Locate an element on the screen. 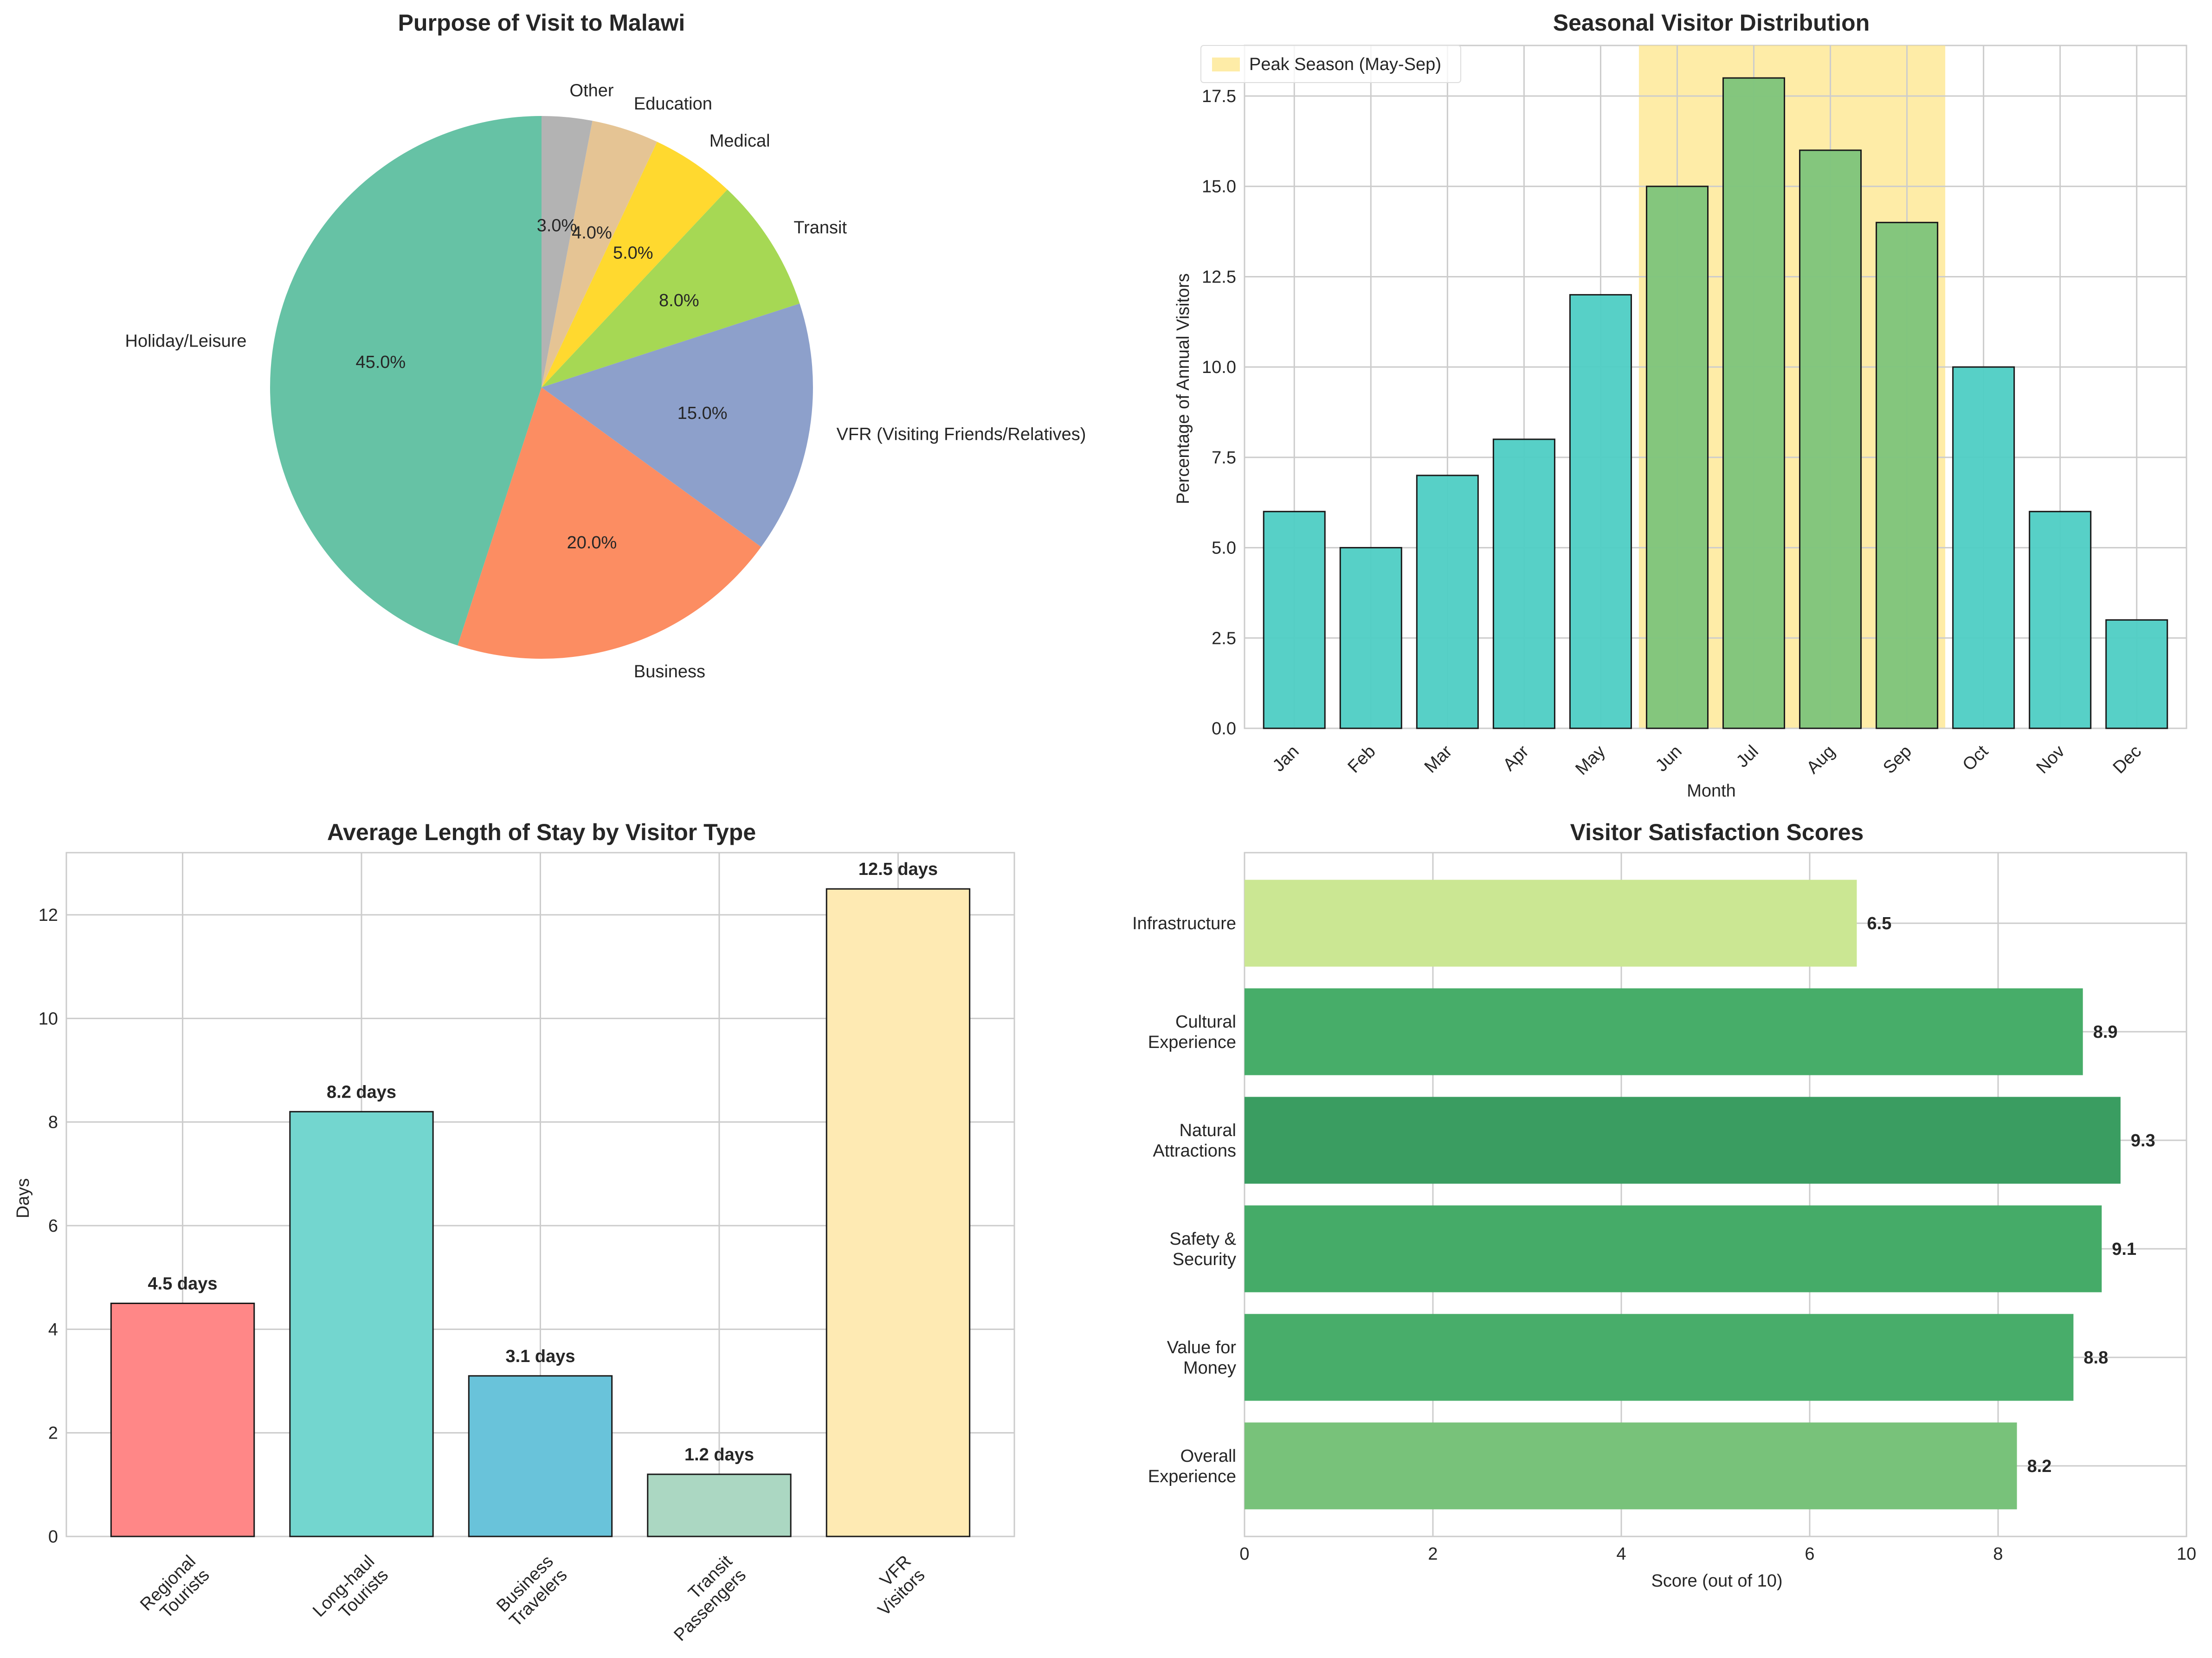  pie-label-transit: Transit is located at coordinates (820, 228).